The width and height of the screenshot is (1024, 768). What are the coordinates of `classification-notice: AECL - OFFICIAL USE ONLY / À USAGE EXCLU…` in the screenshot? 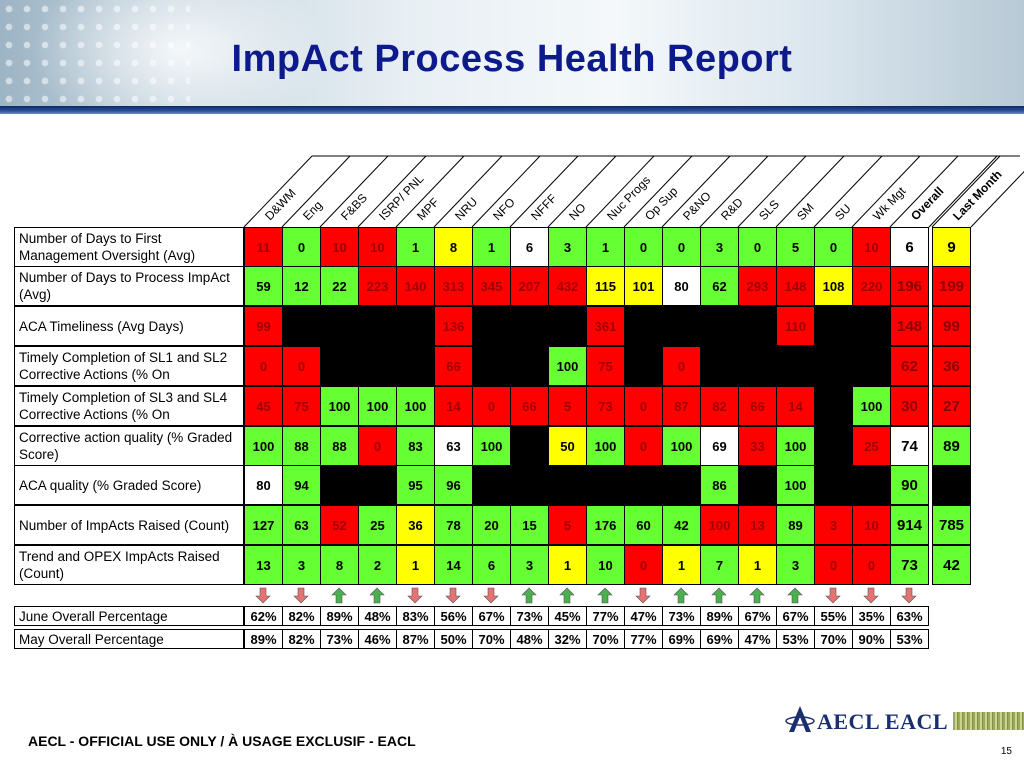 It's located at (222, 741).